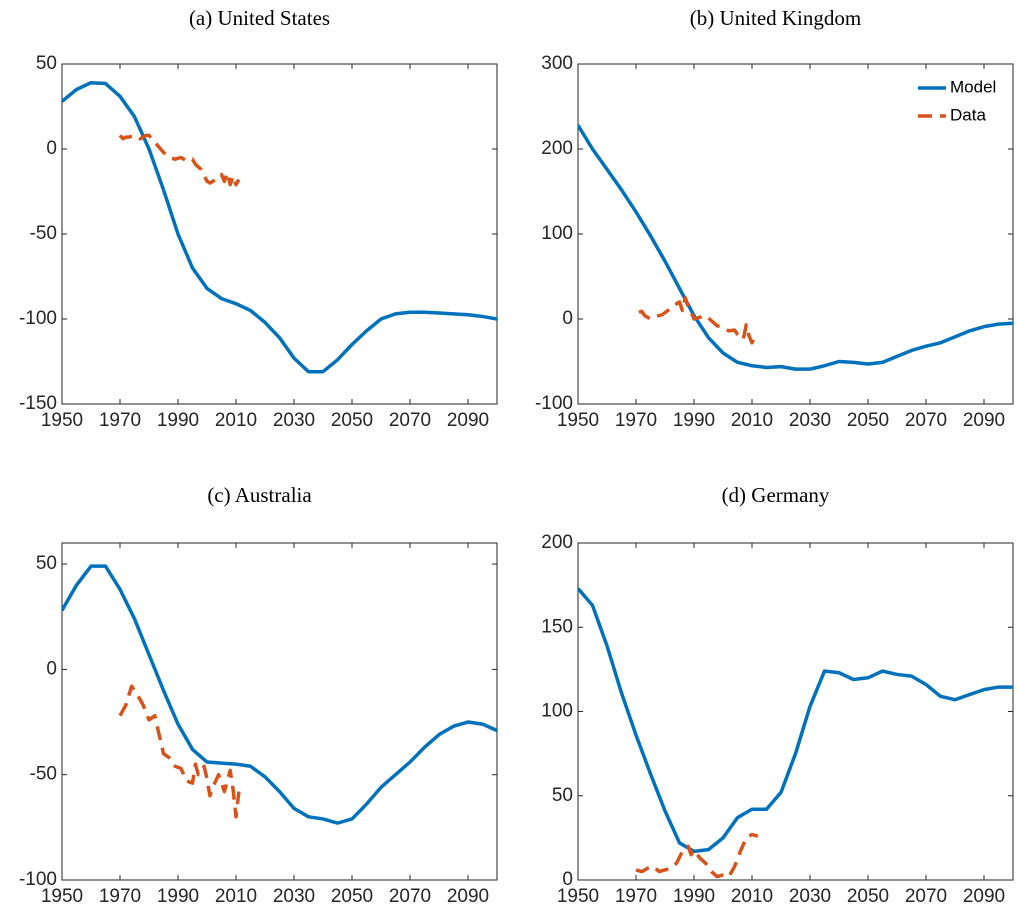 The width and height of the screenshot is (1019, 915). I want to click on y-tick-label: 150, so click(557, 626).